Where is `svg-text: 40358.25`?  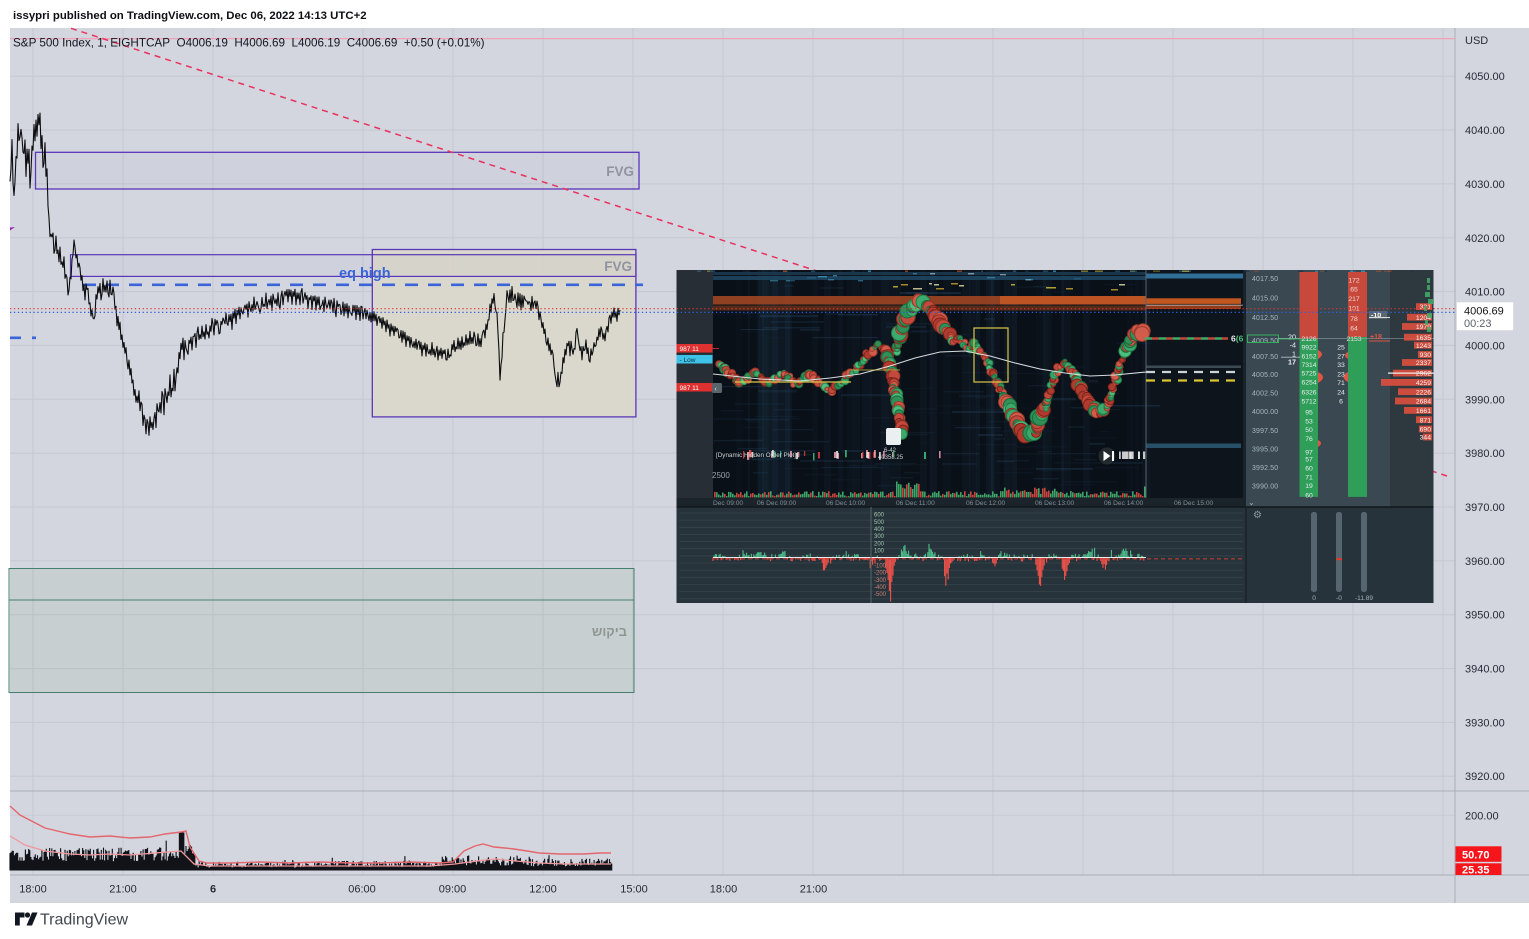
svg-text: 40358.25 is located at coordinates (891, 458).